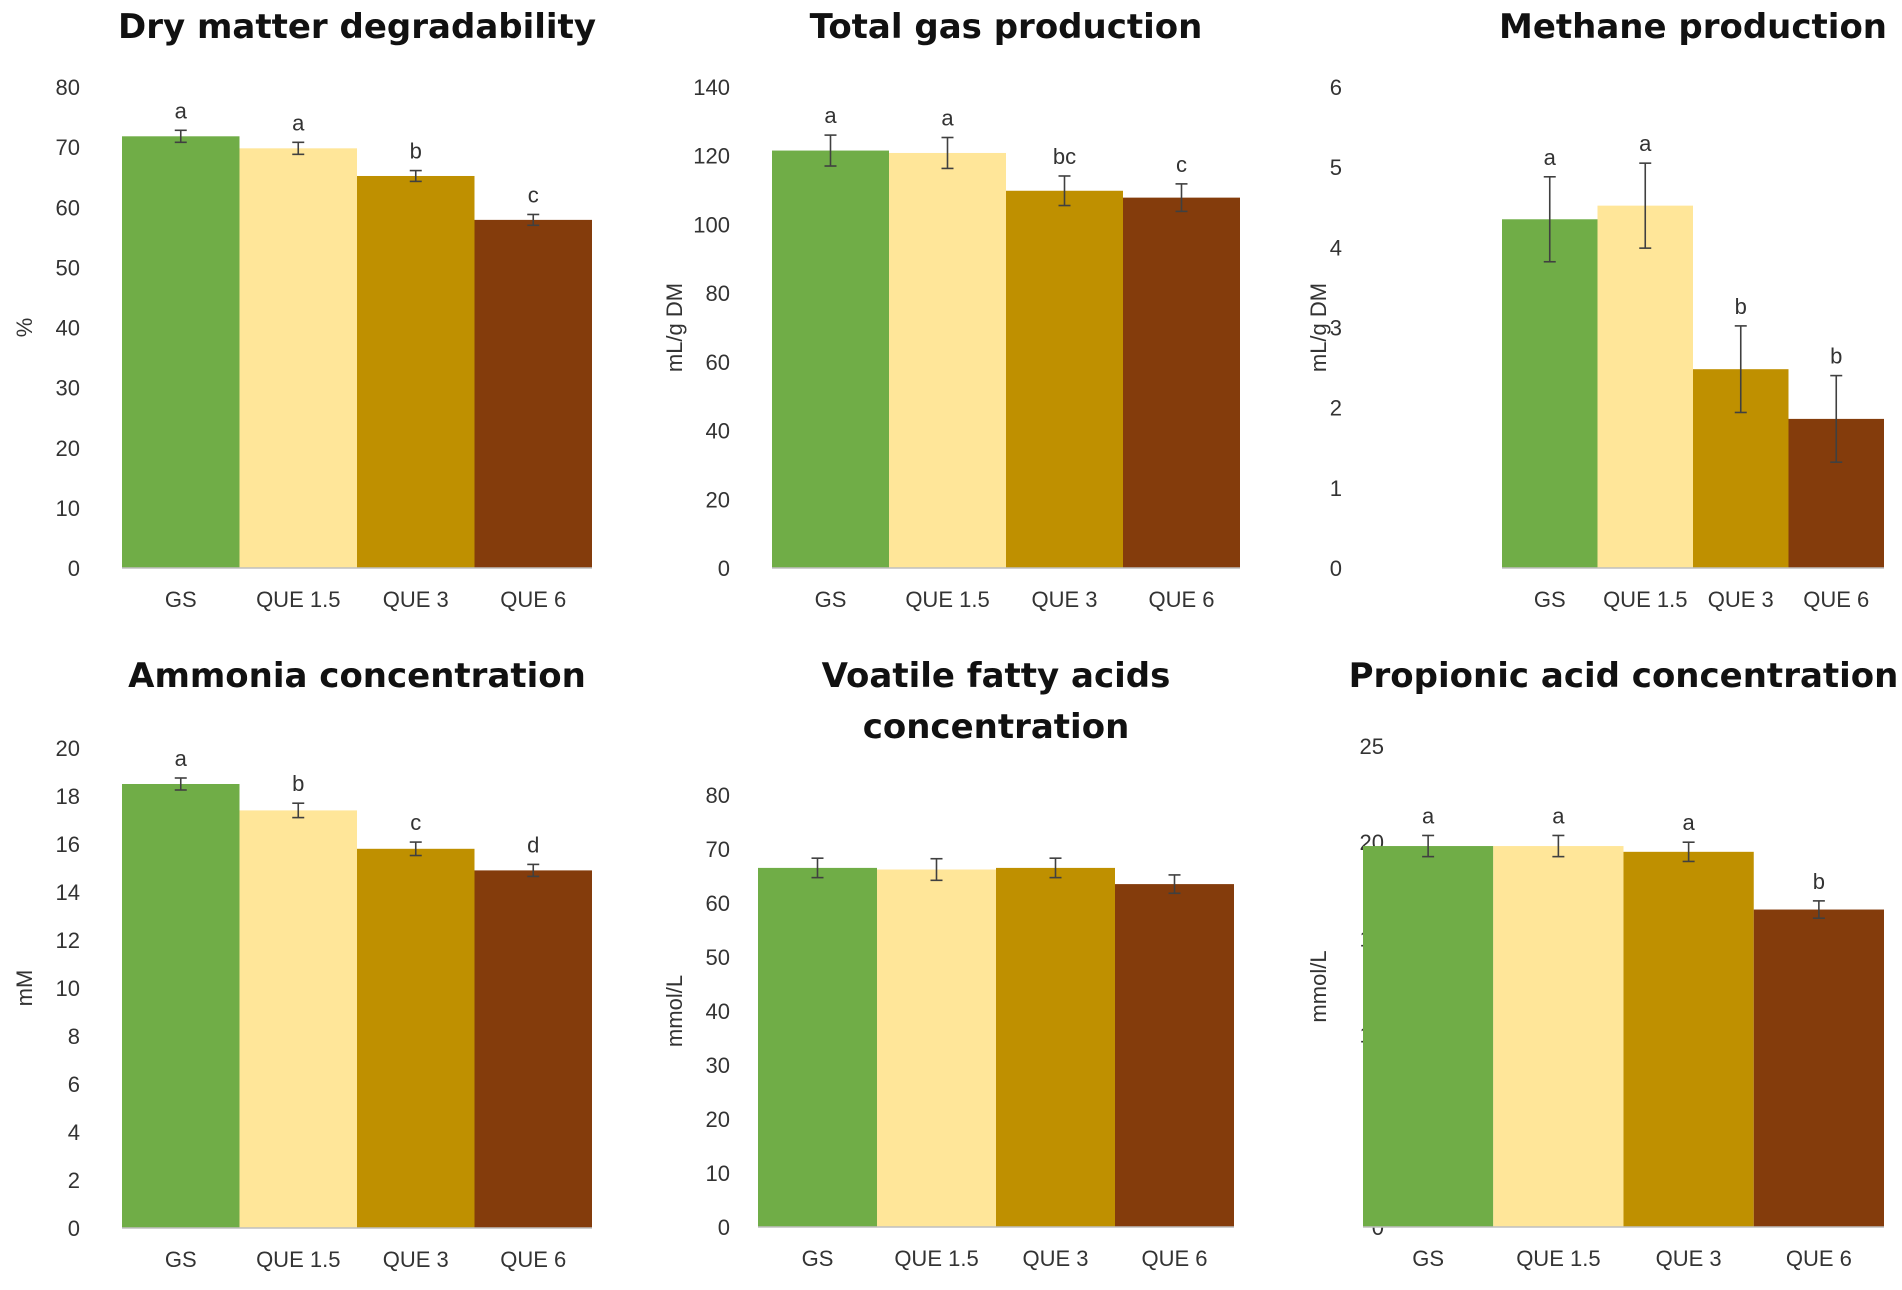 This screenshot has width=1902, height=1290. What do you see at coordinates (24, 988) in the screenshot?
I see `y-axis-label: mM` at bounding box center [24, 988].